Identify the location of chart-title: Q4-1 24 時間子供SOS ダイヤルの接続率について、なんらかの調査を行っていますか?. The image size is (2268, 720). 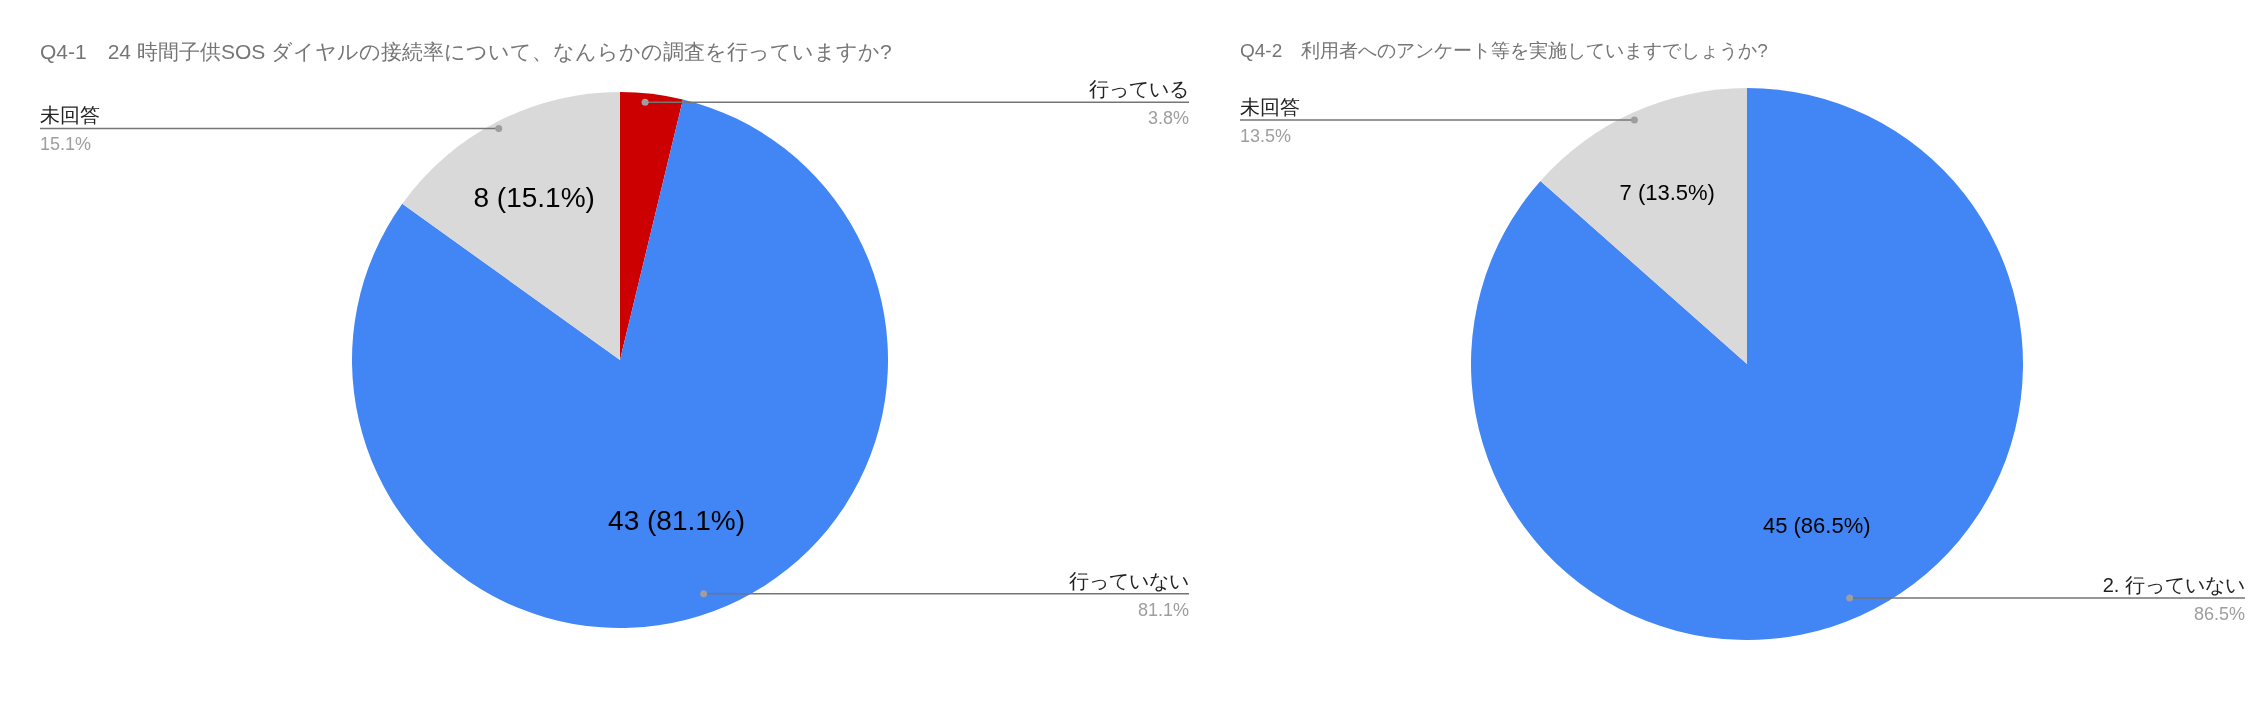
(466, 52).